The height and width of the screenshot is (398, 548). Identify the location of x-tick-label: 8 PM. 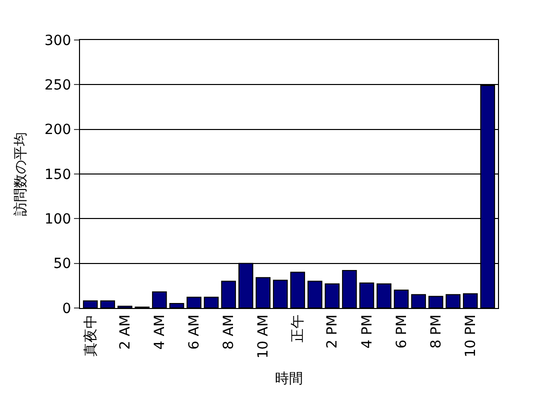
(436, 331).